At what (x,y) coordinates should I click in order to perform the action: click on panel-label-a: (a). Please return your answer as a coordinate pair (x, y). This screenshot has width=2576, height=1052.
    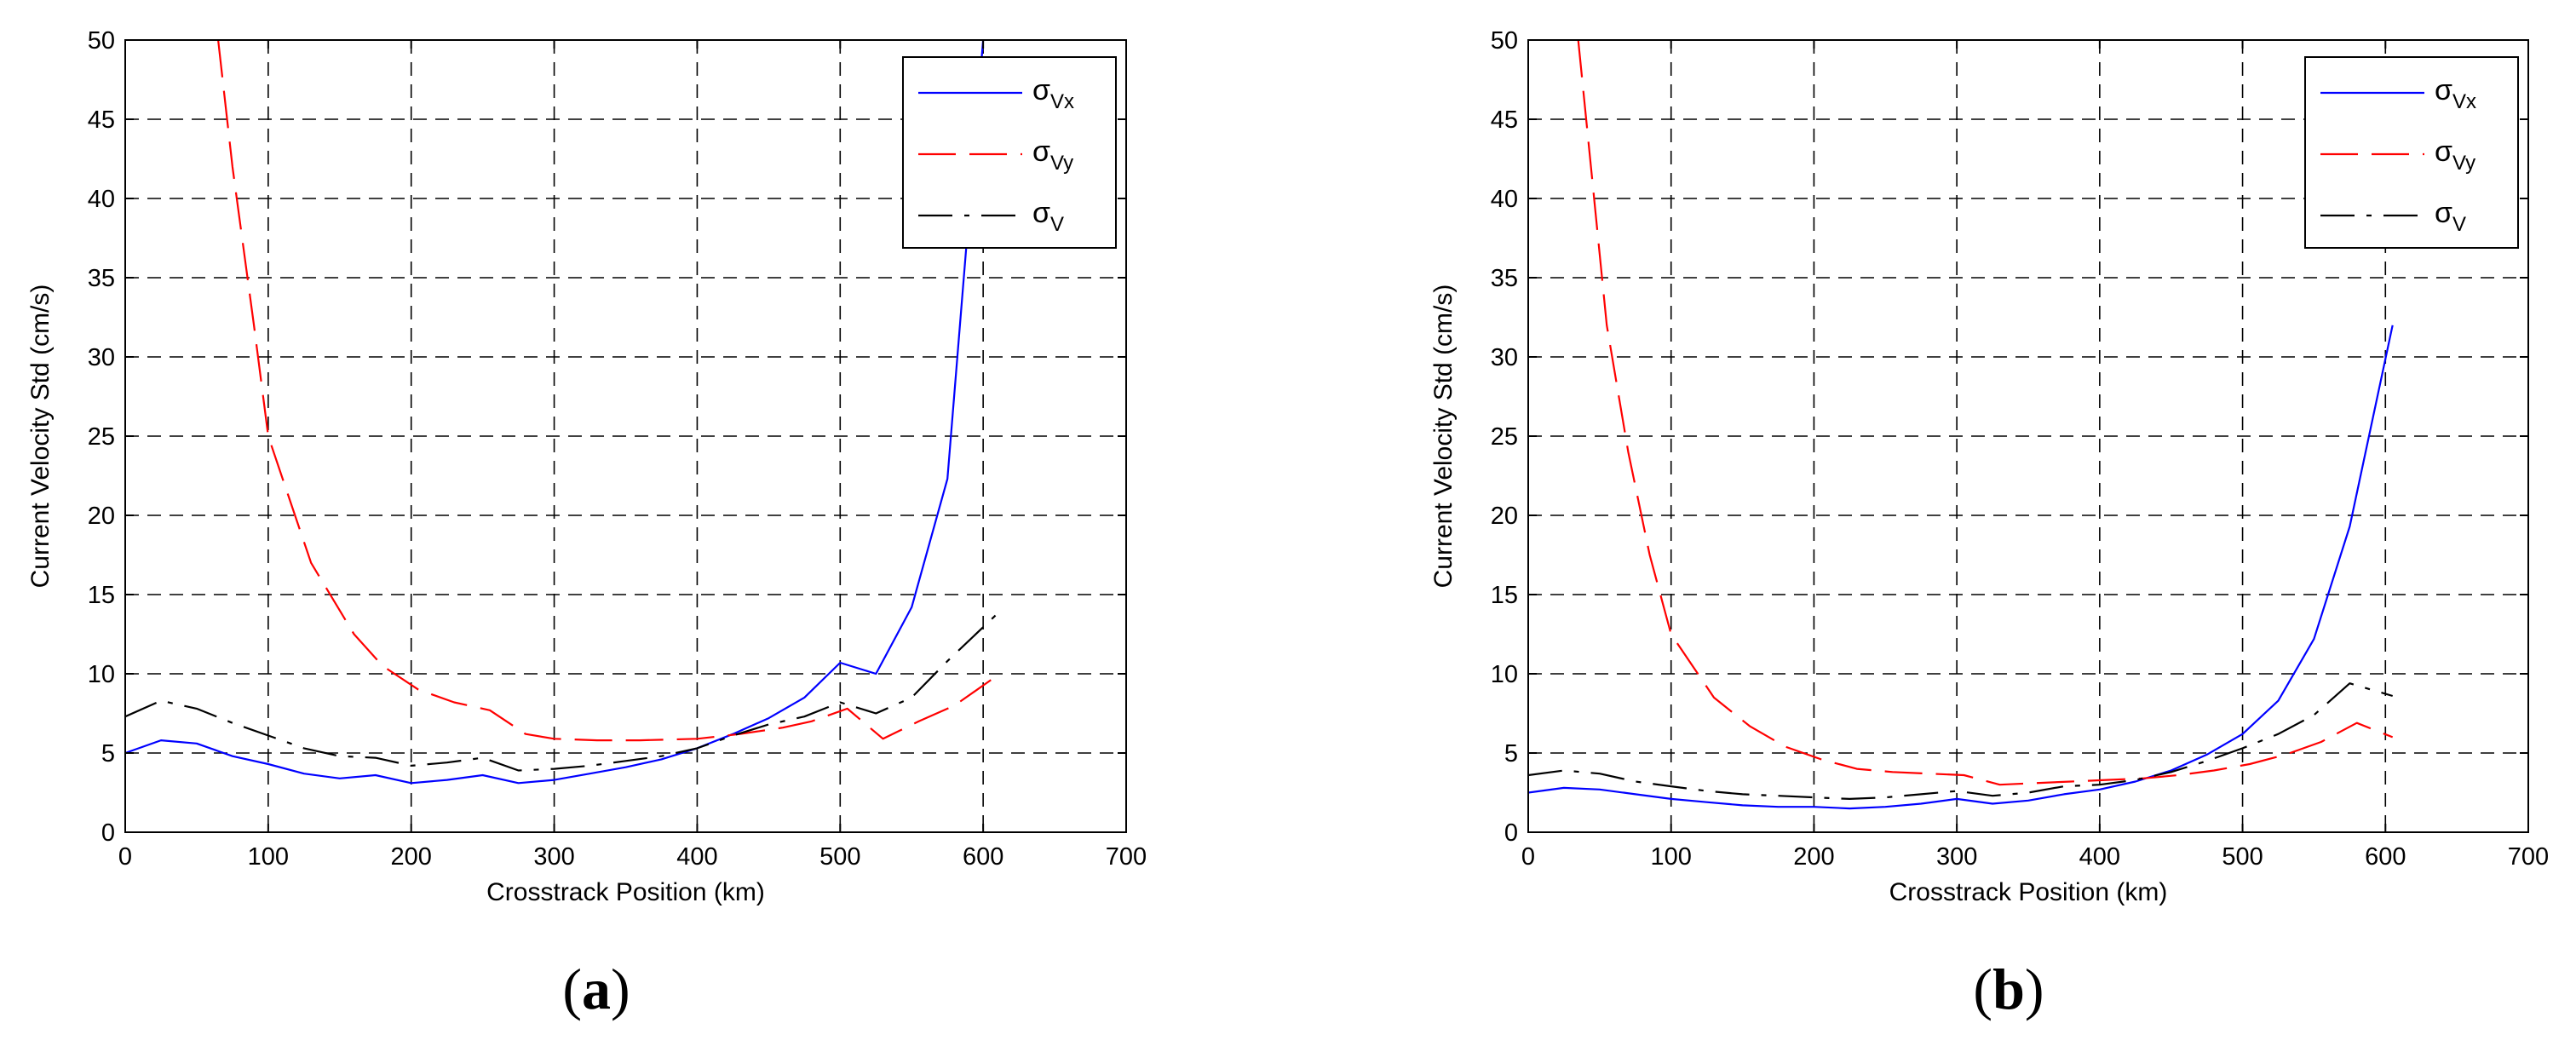
    Looking at the image, I should click on (596, 989).